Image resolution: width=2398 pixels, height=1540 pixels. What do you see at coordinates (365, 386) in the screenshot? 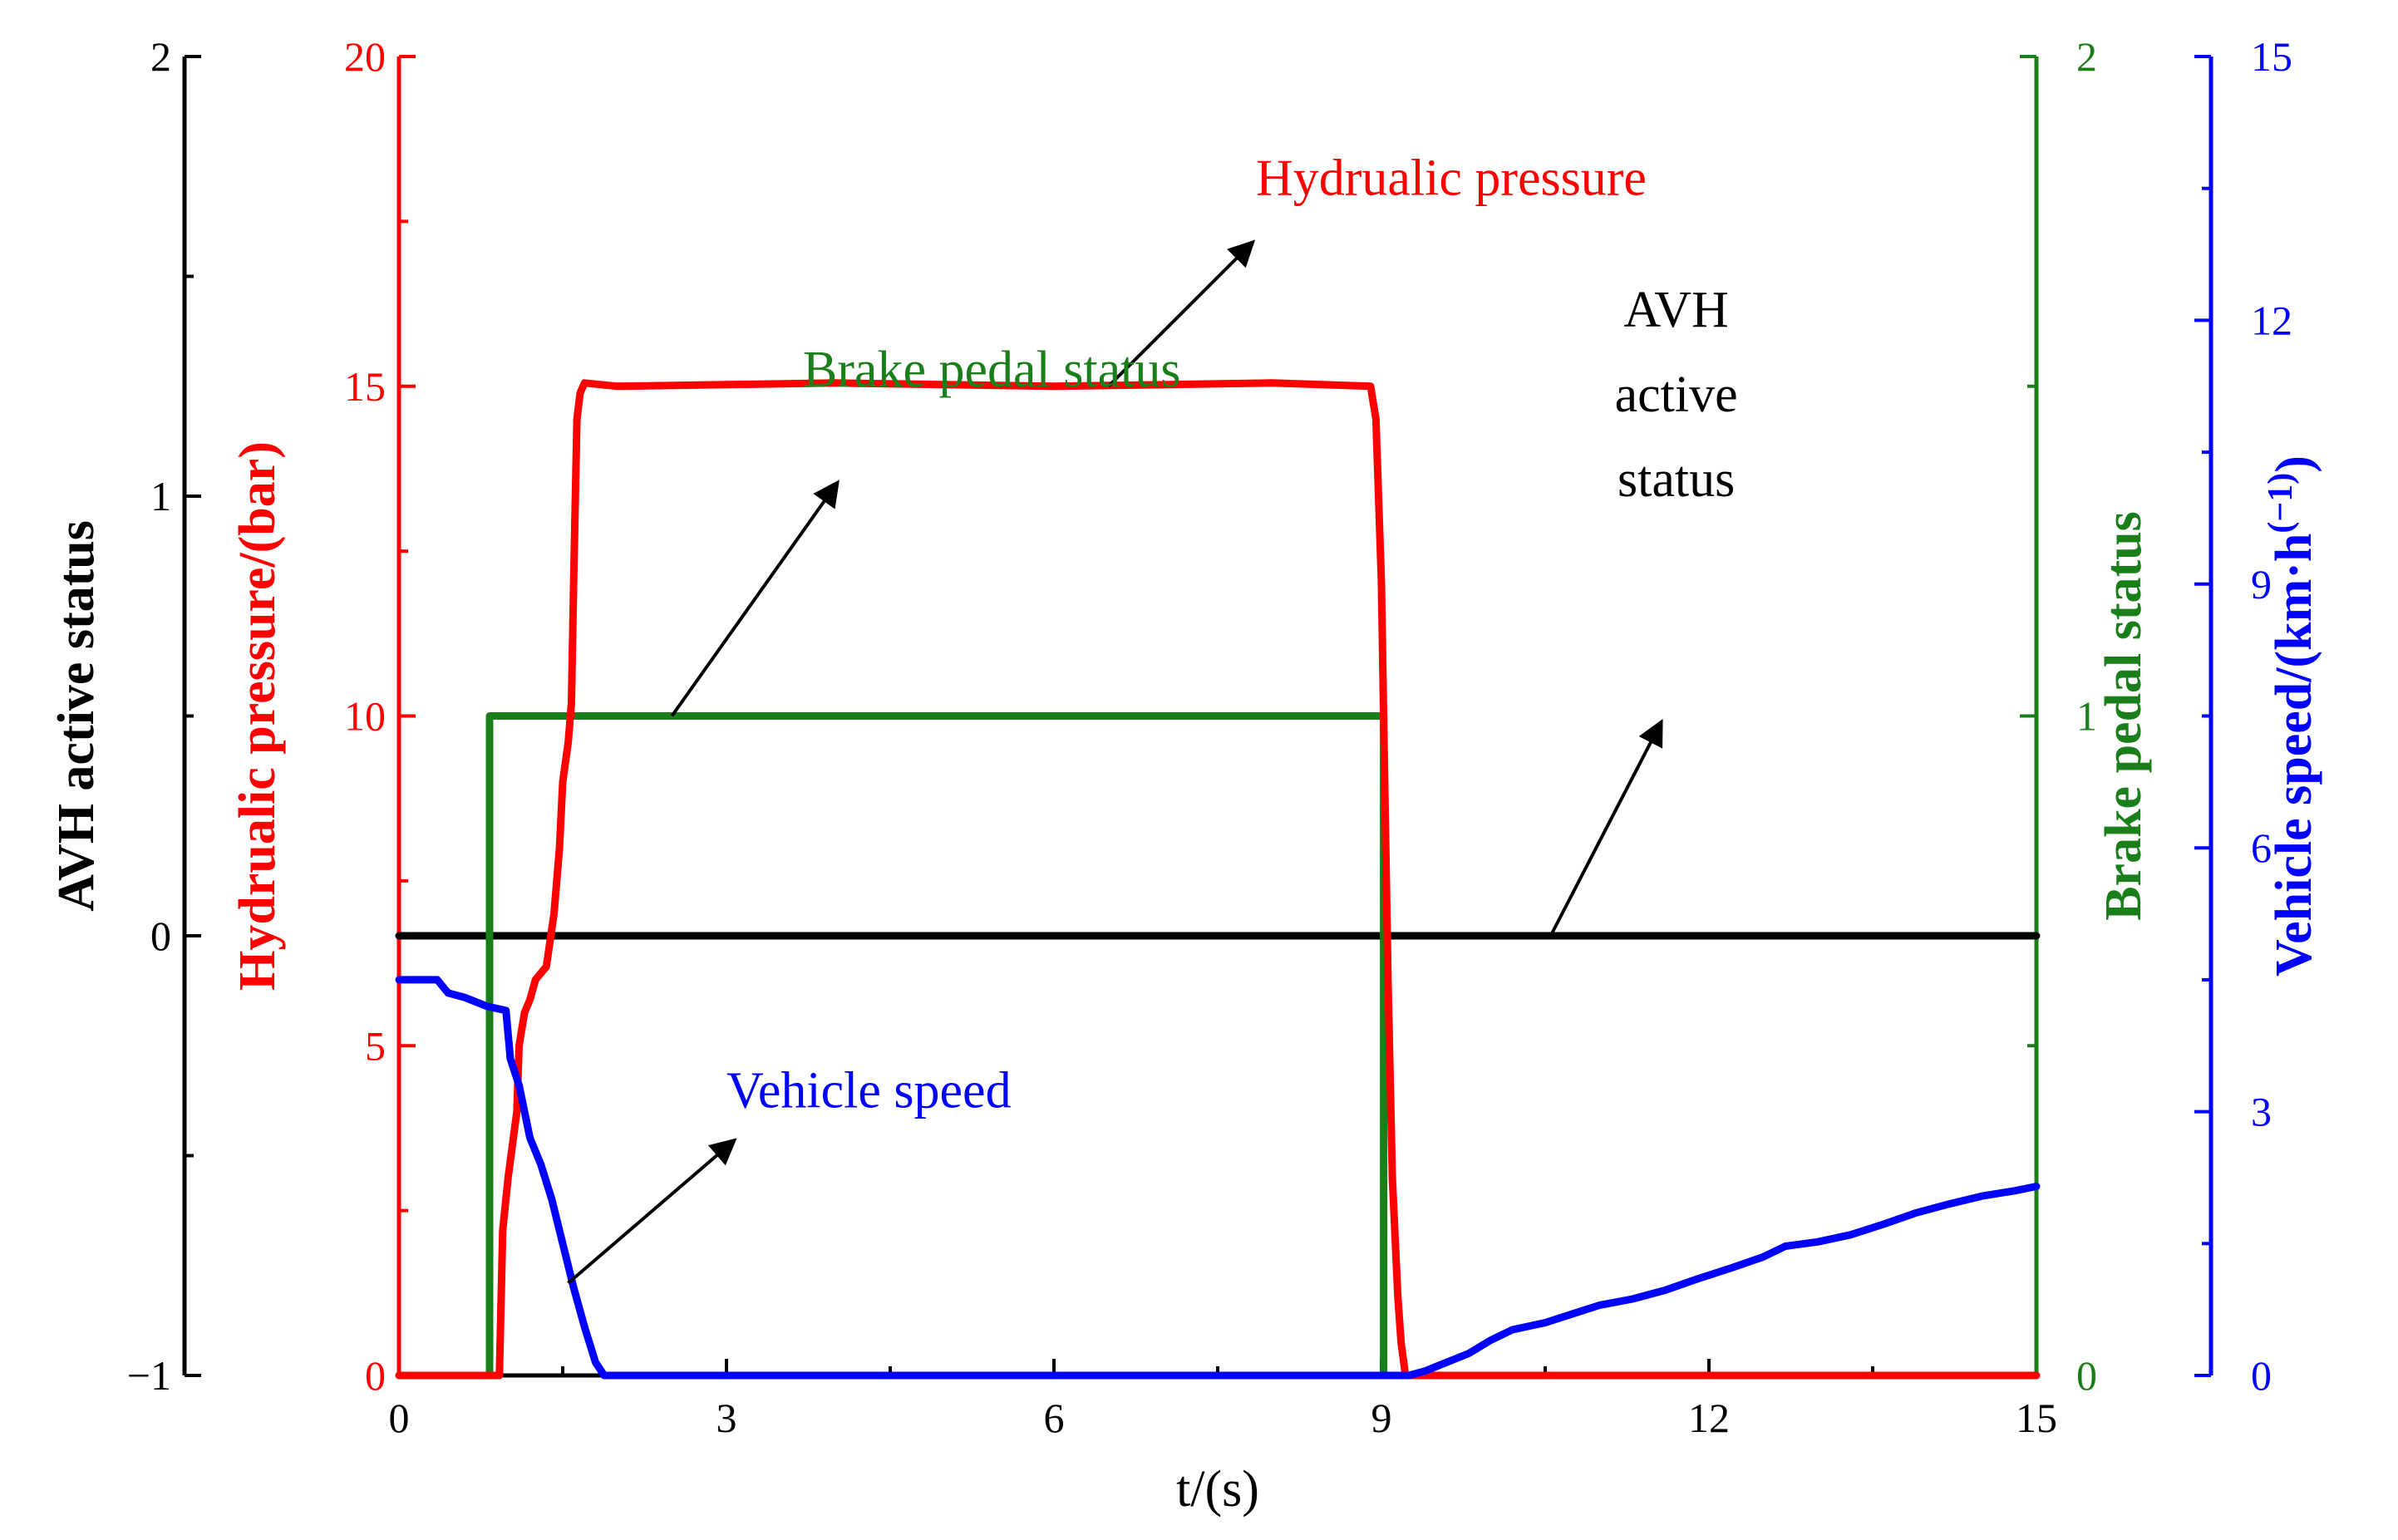
I see `pressure-axis-tick-label: 15` at bounding box center [365, 386].